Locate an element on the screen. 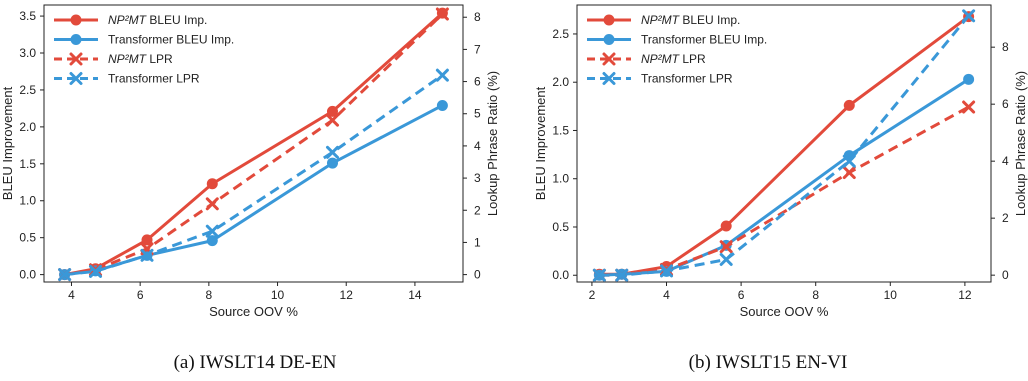 The height and width of the screenshot is (381, 1028). y2-tick-label: 8 is located at coordinates (1005, 47).